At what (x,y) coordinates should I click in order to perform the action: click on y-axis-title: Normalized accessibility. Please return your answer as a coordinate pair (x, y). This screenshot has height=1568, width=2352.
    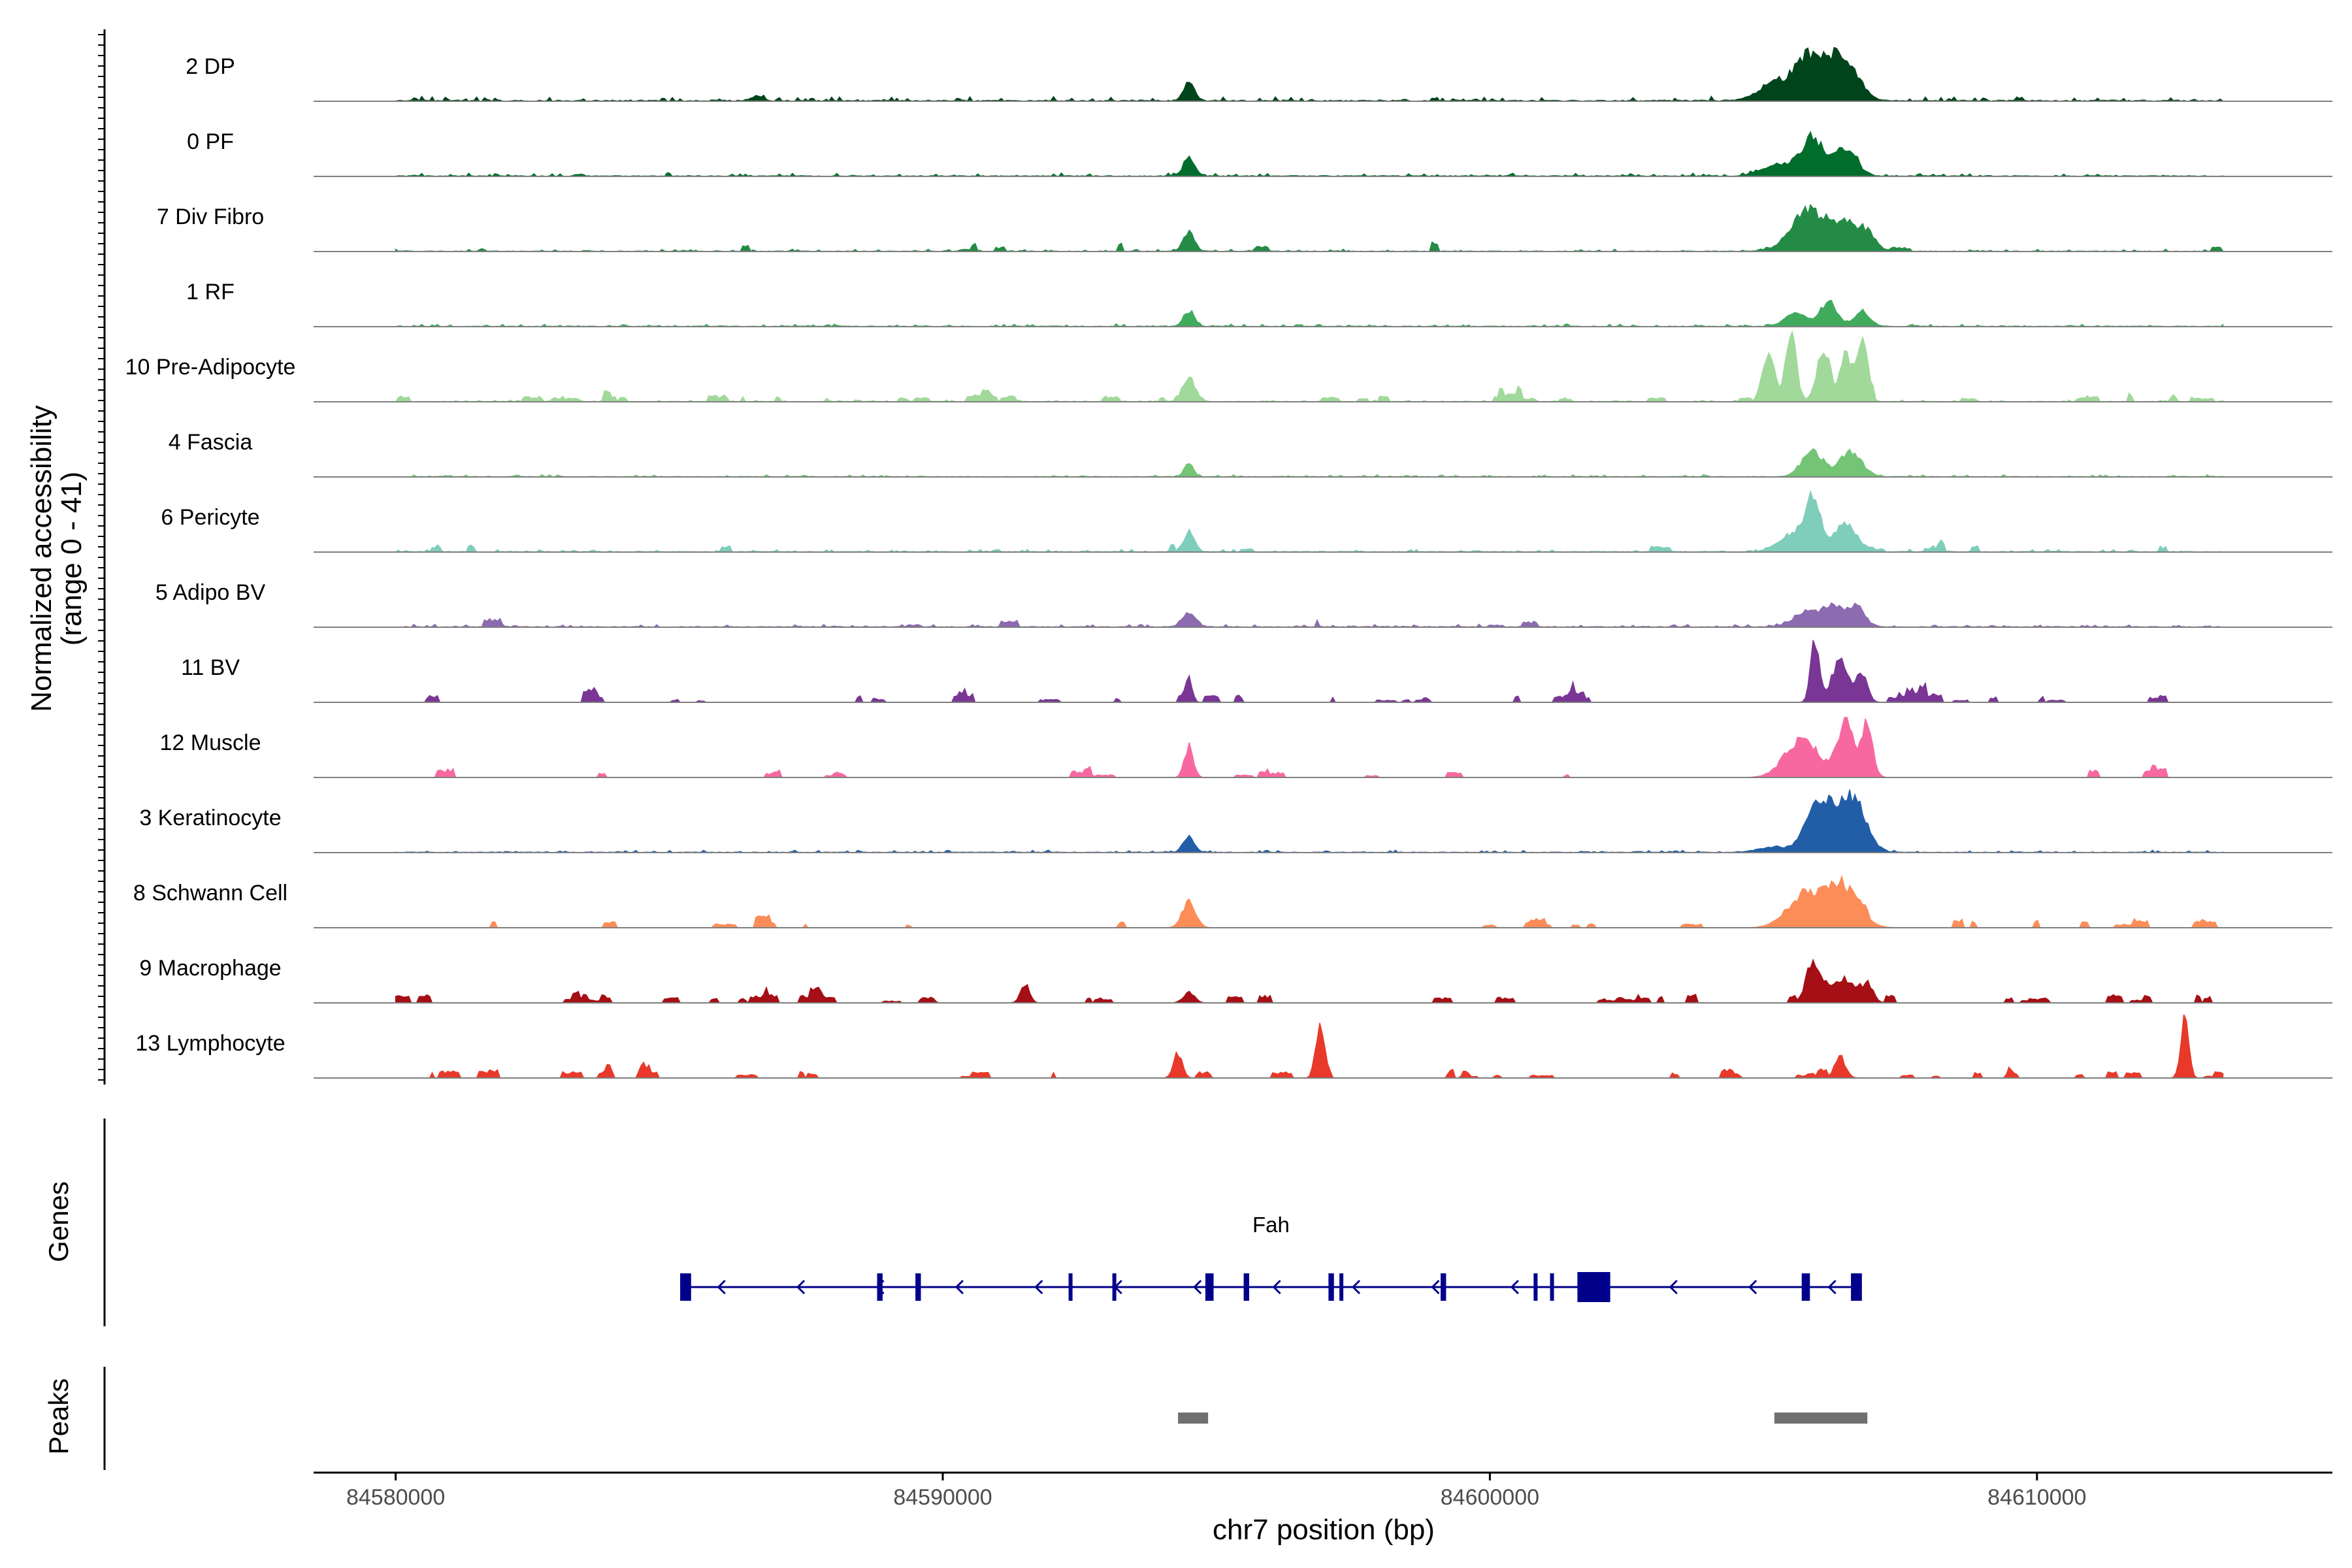
    Looking at the image, I should click on (41, 558).